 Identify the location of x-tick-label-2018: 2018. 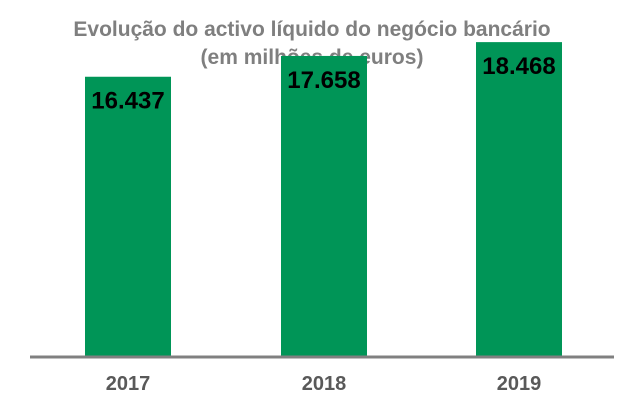
(324, 384).